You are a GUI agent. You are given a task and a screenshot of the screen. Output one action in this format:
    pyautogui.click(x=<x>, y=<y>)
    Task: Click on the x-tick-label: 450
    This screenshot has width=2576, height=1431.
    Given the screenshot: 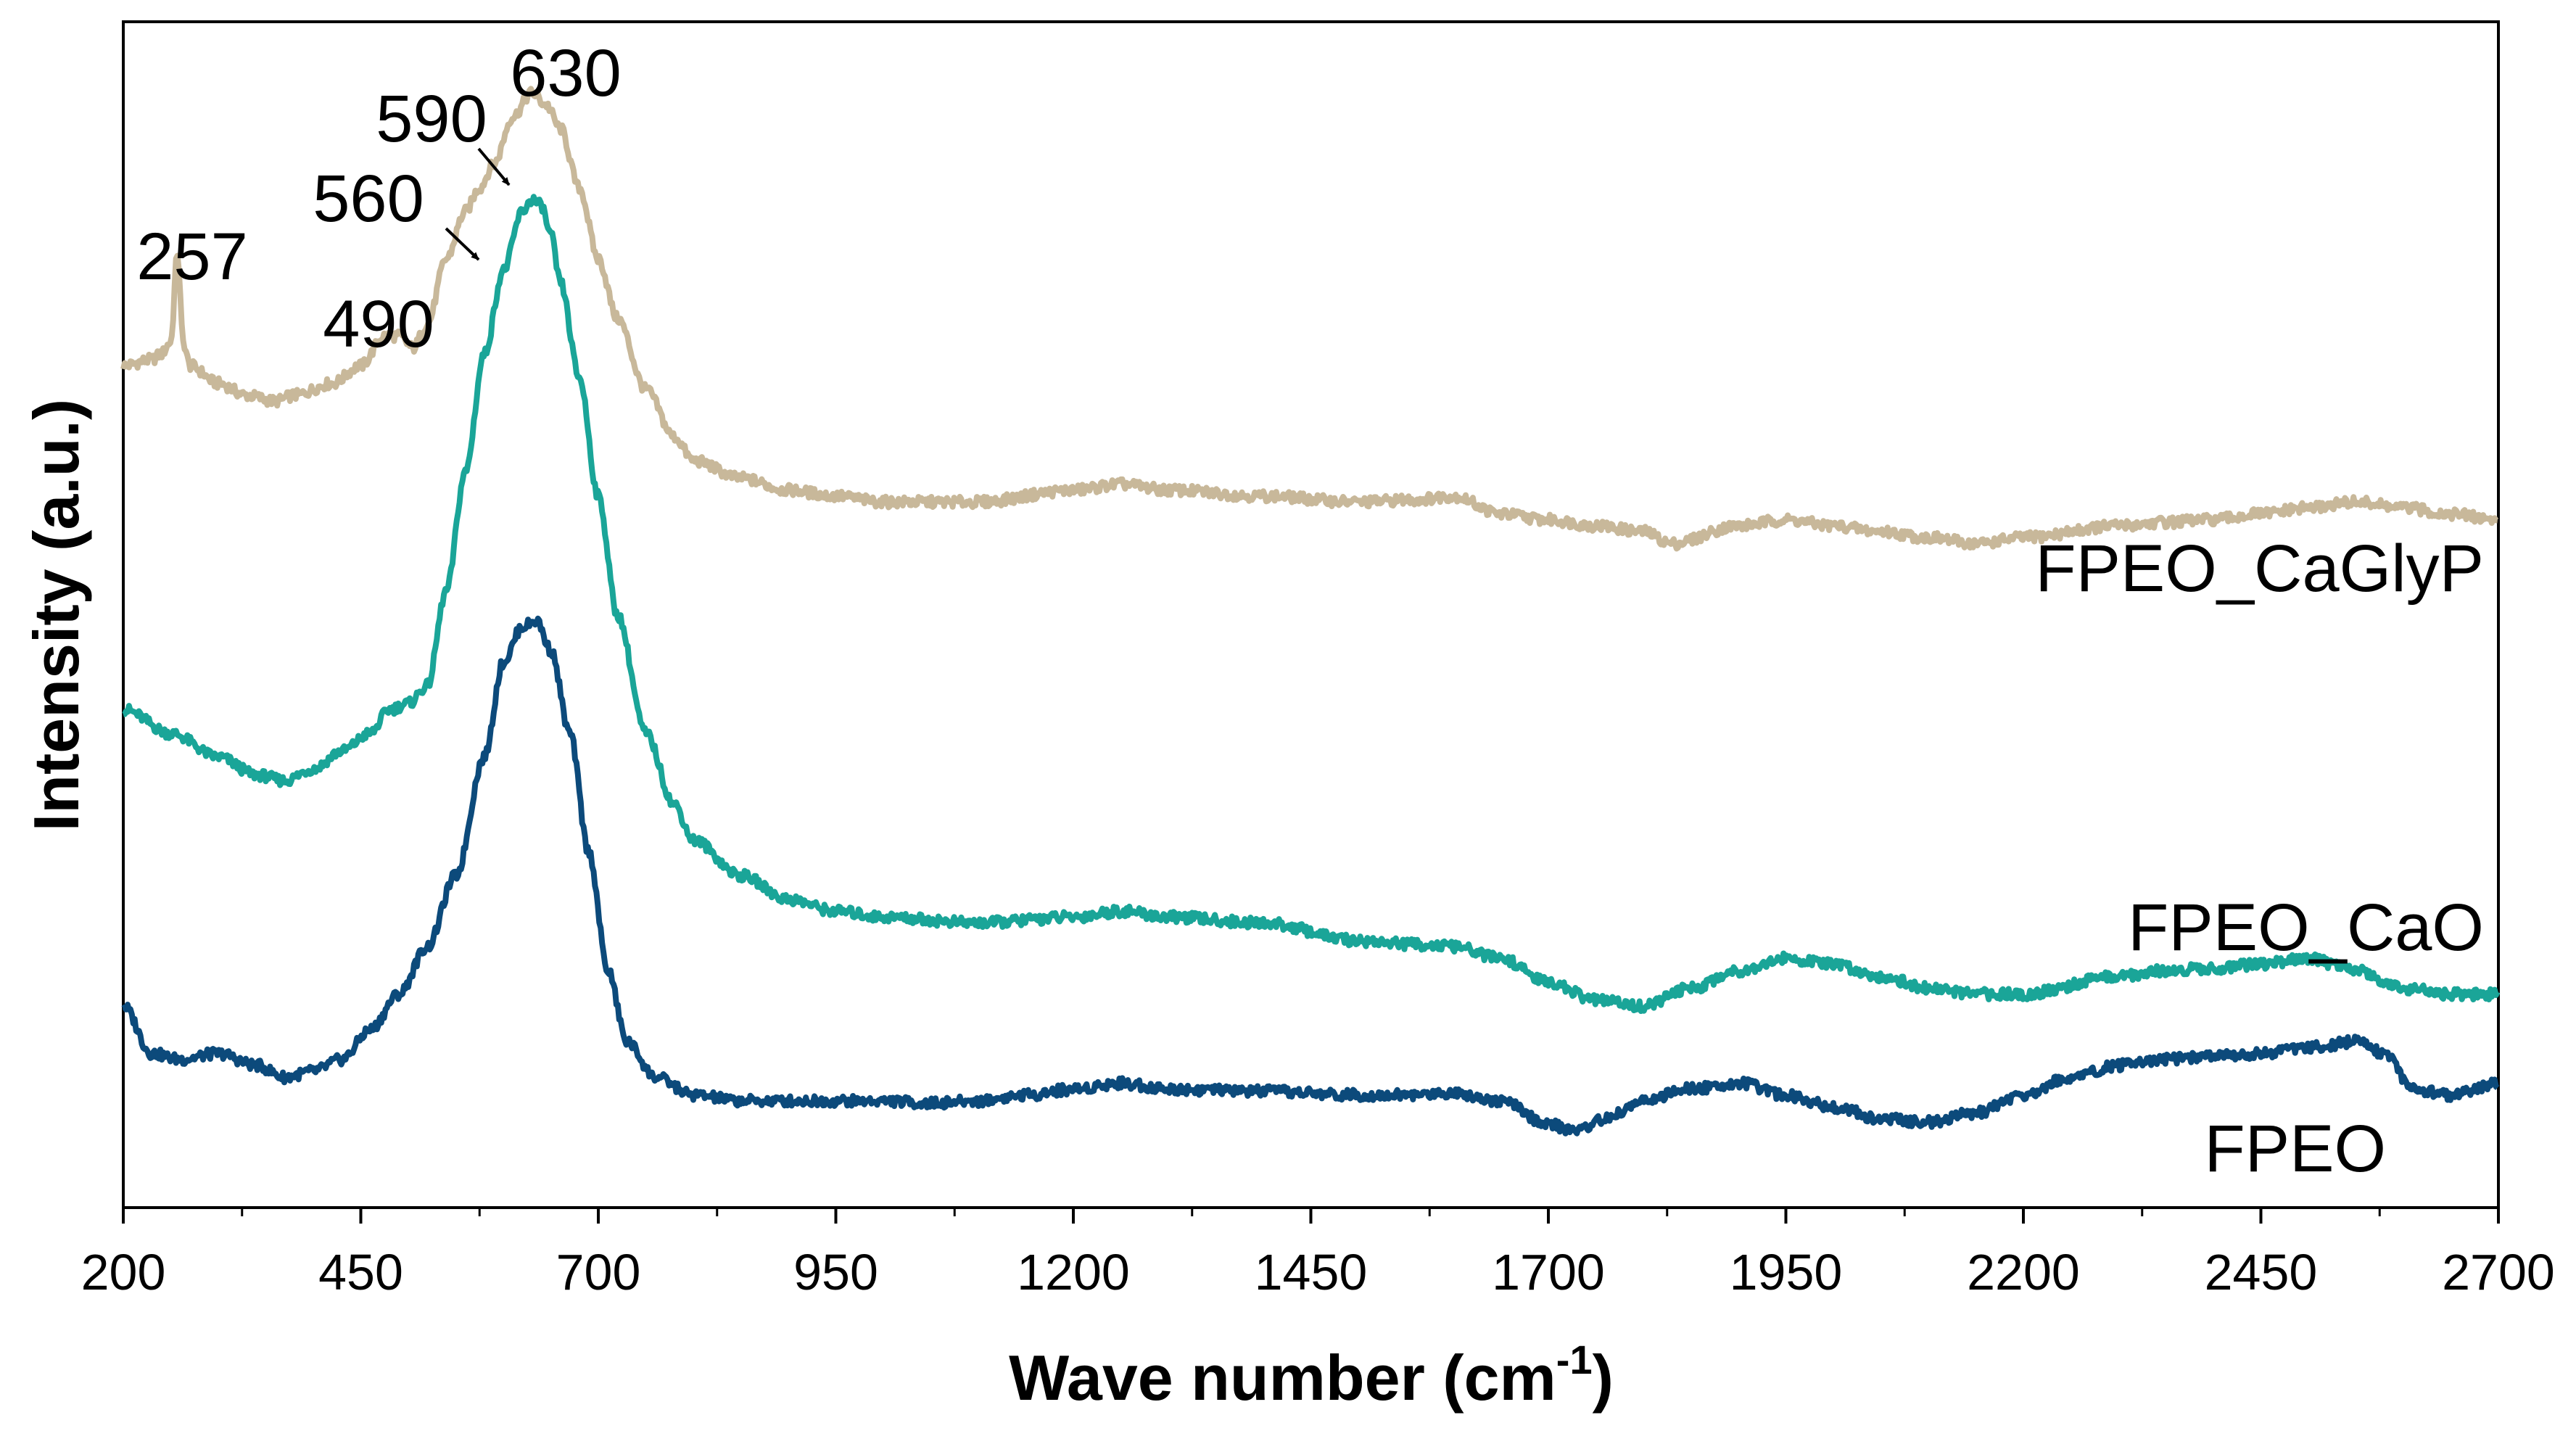 What is the action you would take?
    pyautogui.click(x=360, y=1272)
    